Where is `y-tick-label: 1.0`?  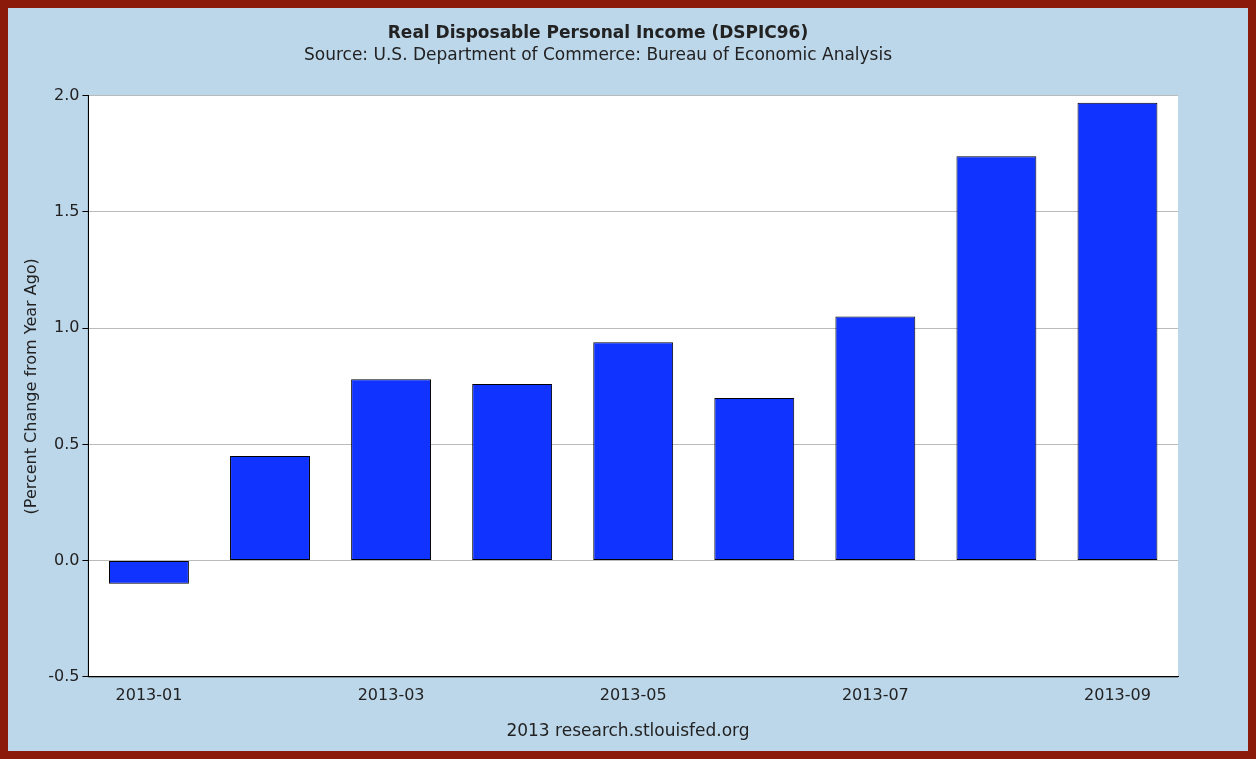 y-tick-label: 1.0 is located at coordinates (66, 327).